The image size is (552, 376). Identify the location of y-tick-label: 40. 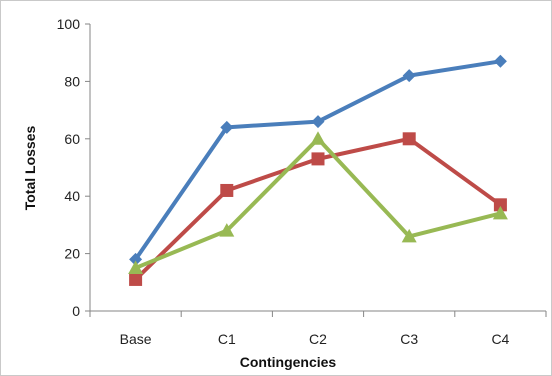
(72, 196).